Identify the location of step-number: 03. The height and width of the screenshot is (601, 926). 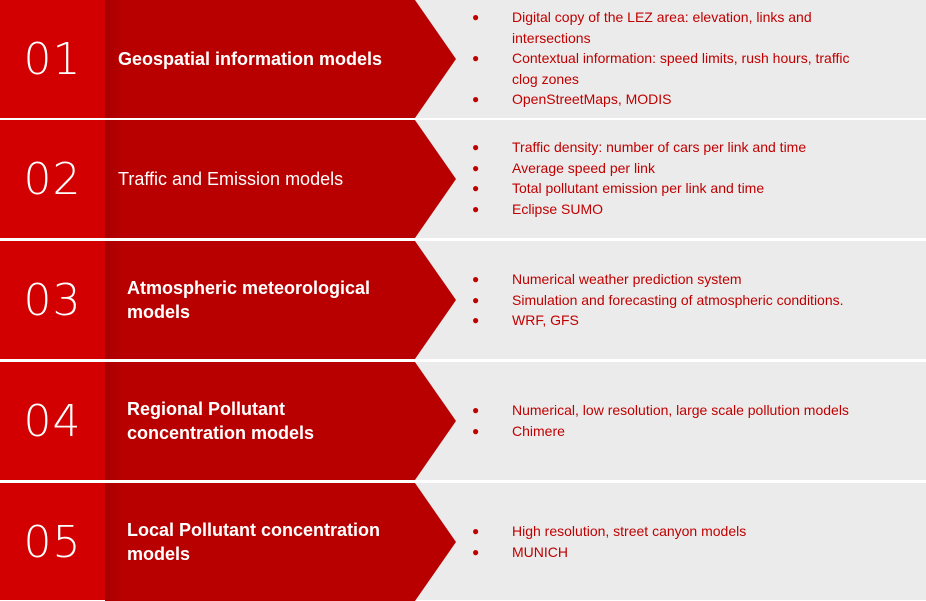
(52, 300).